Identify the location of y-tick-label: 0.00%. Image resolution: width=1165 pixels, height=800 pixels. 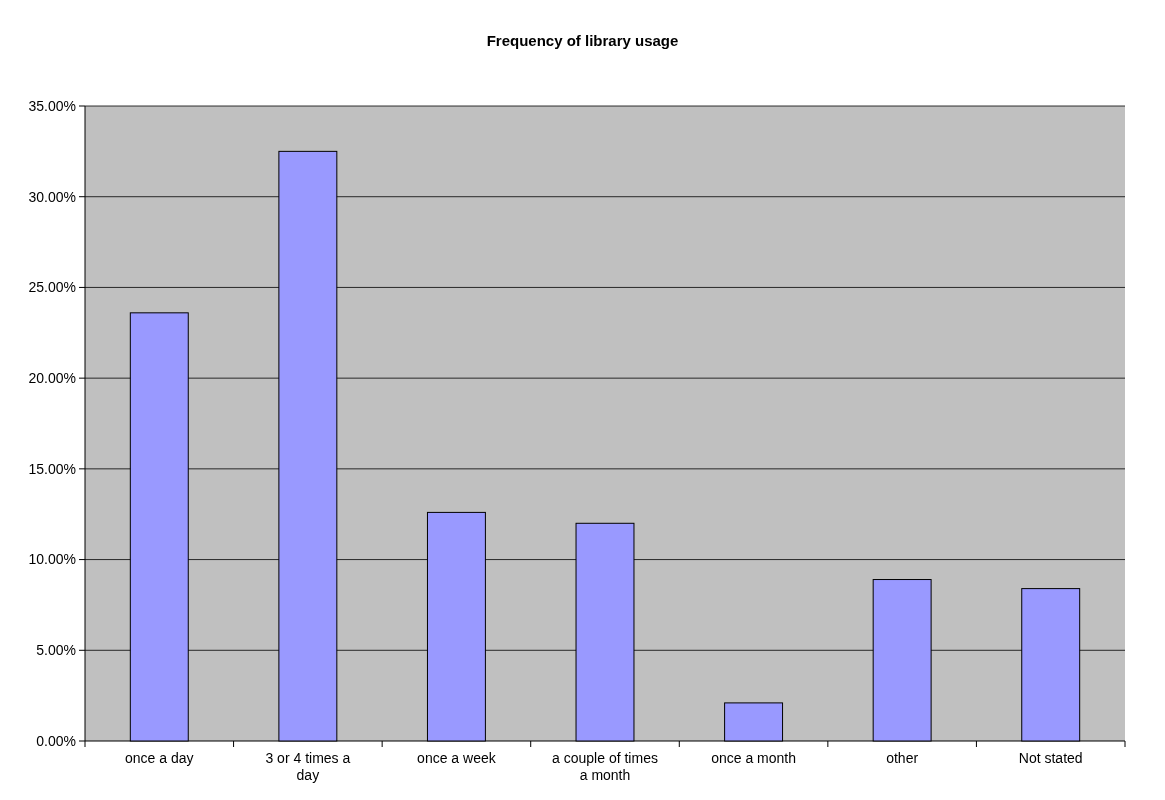
(56, 740).